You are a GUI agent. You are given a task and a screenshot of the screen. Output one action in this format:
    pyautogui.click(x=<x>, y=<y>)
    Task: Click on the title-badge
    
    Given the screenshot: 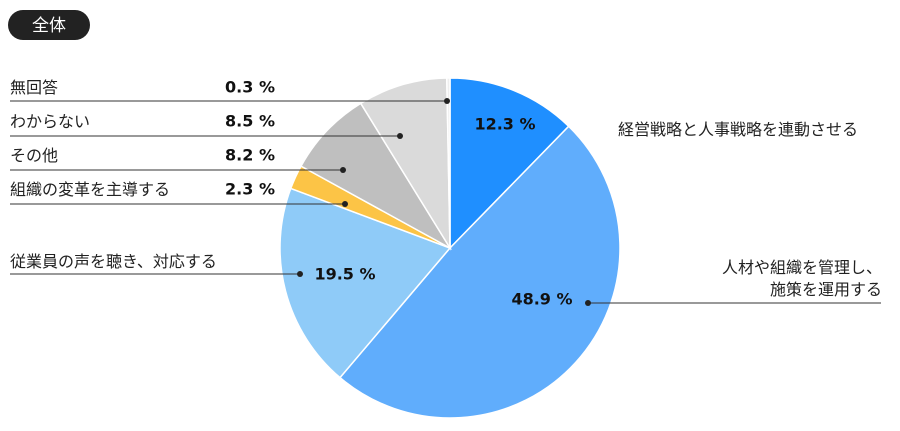 What is the action you would take?
    pyautogui.click(x=49, y=25)
    